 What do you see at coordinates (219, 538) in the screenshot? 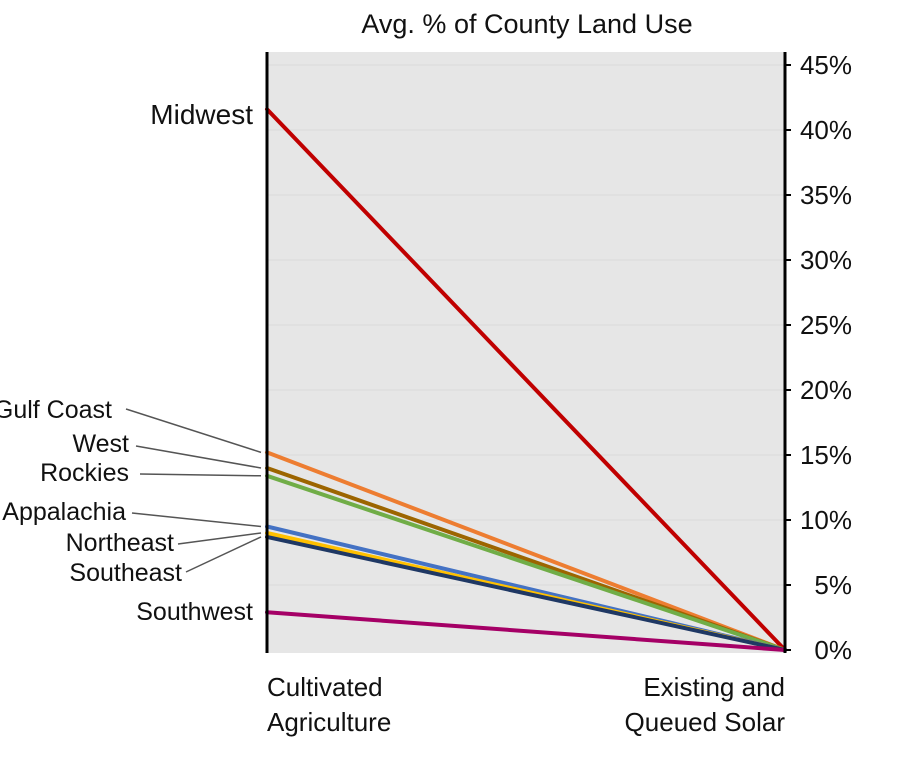
I see `leader-line-northeast` at bounding box center [219, 538].